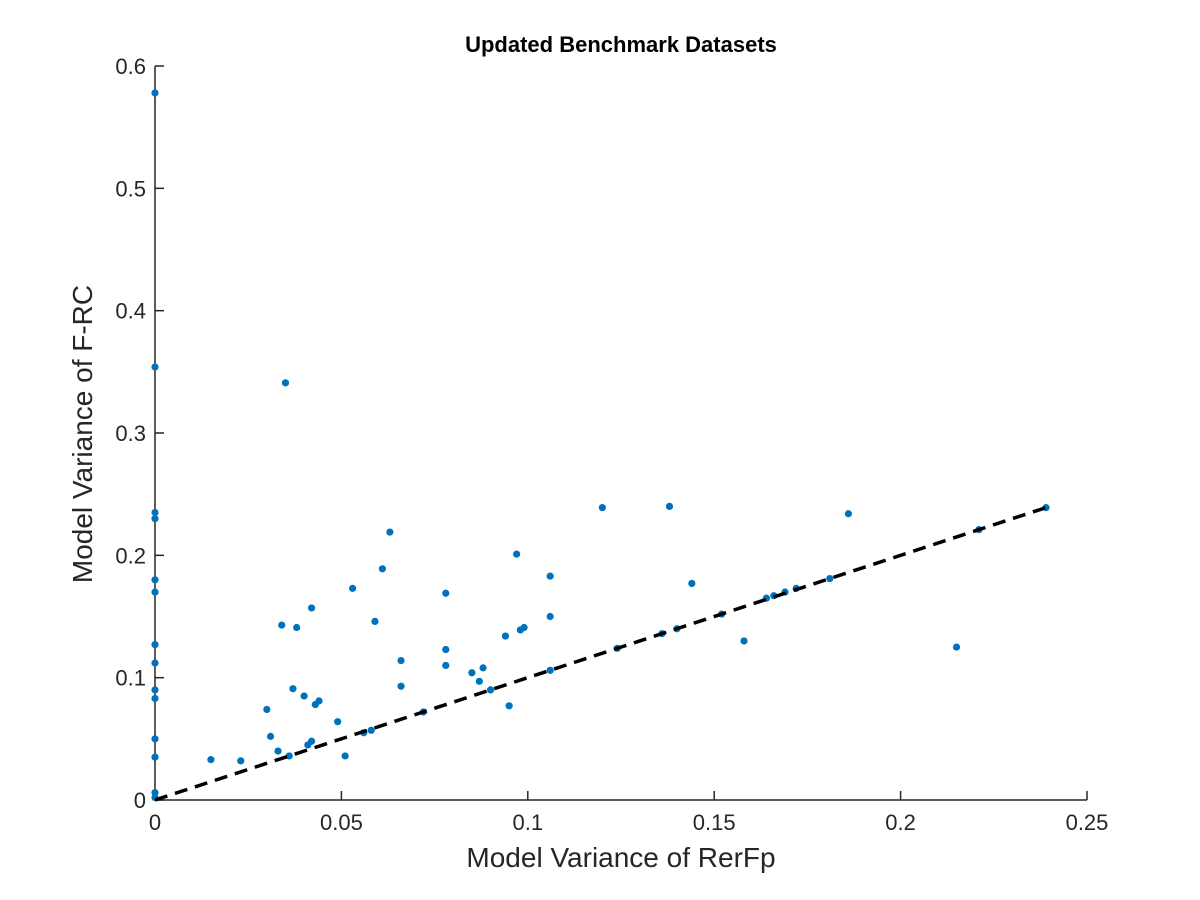 This screenshot has width=1200, height=900. I want to click on x-tick-label: 0, so click(155, 822).